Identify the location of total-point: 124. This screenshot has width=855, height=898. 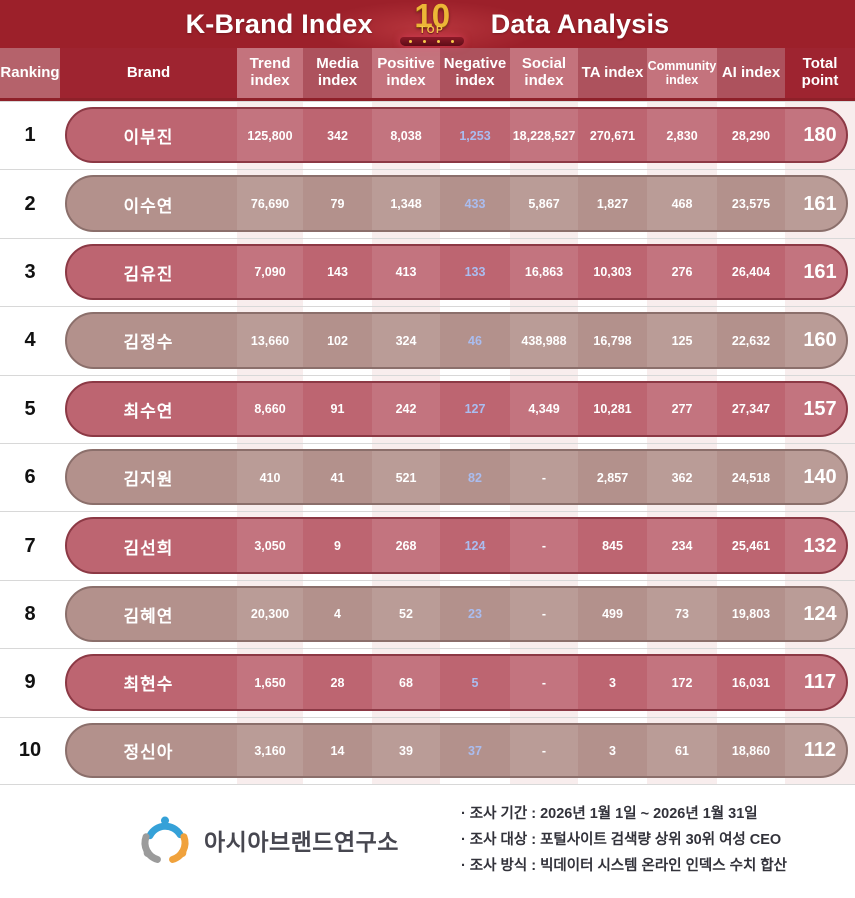
(820, 613).